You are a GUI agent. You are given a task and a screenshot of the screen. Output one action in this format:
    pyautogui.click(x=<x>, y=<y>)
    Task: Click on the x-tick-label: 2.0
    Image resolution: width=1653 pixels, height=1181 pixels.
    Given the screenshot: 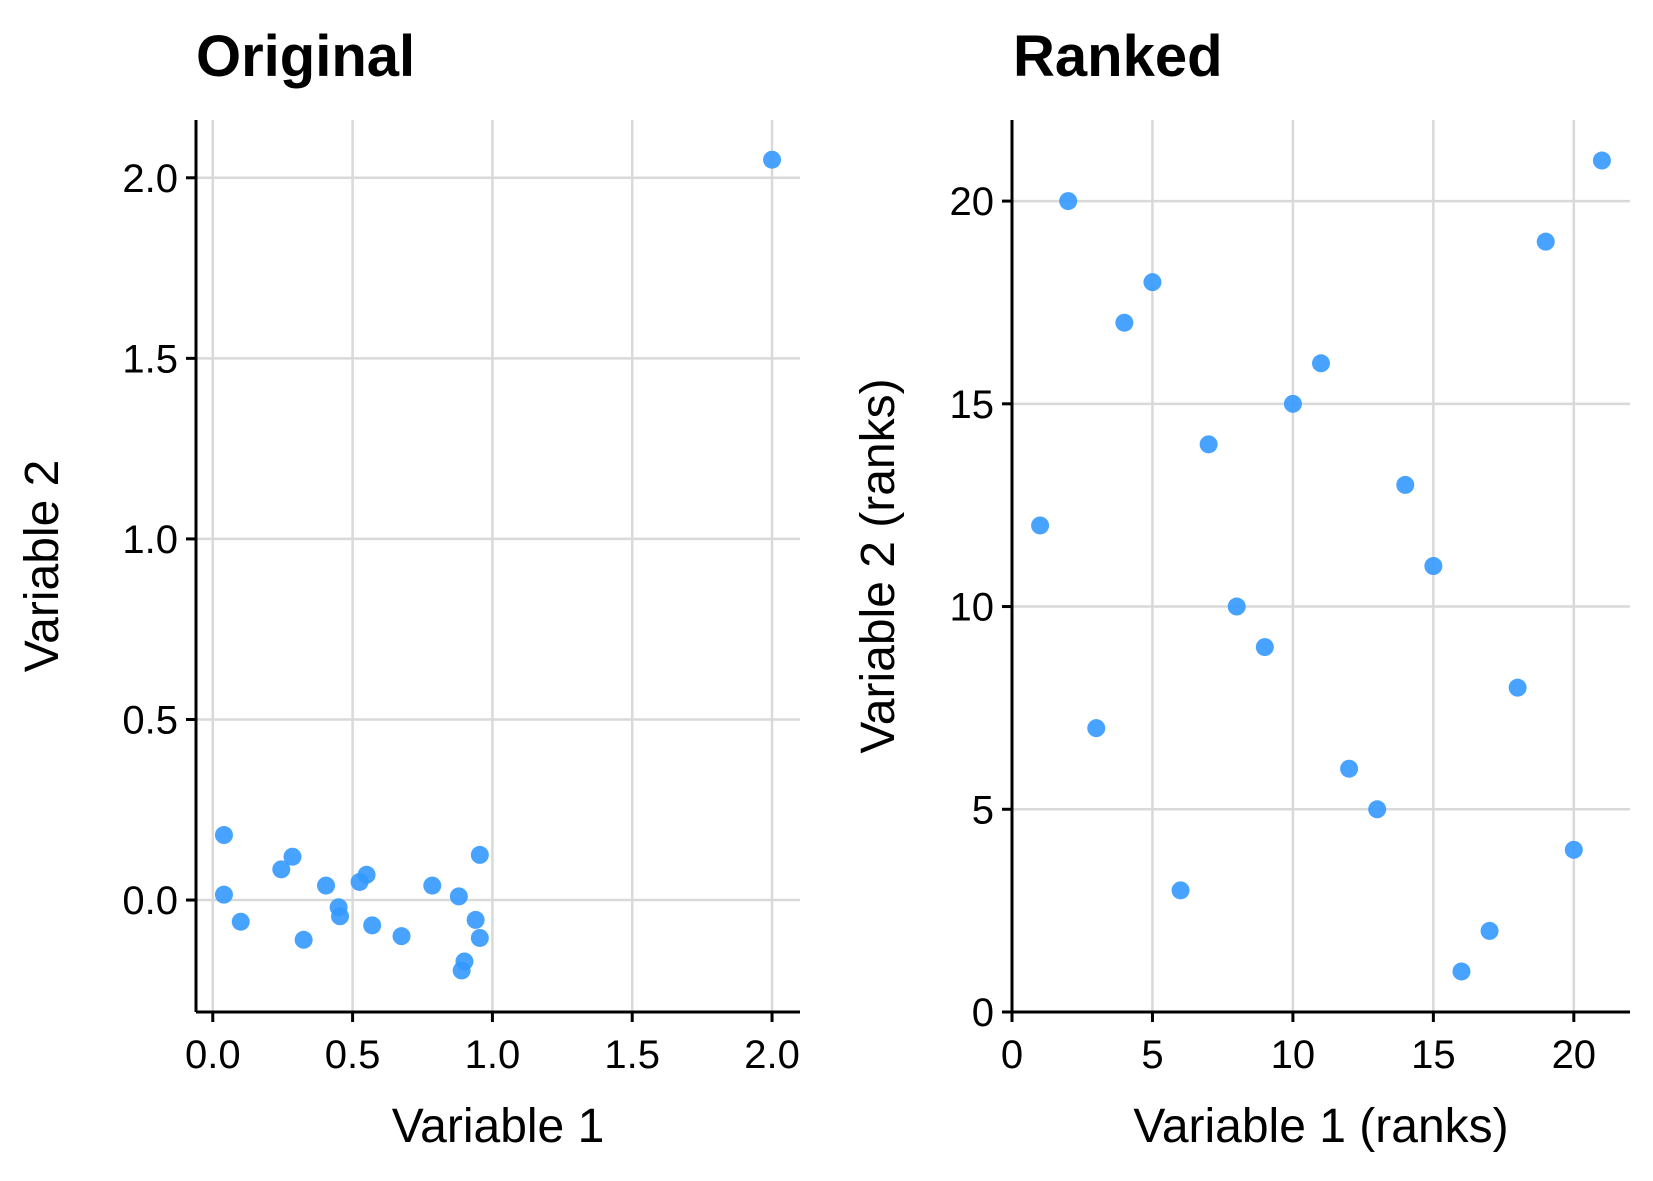 What is the action you would take?
    pyautogui.click(x=772, y=1055)
    